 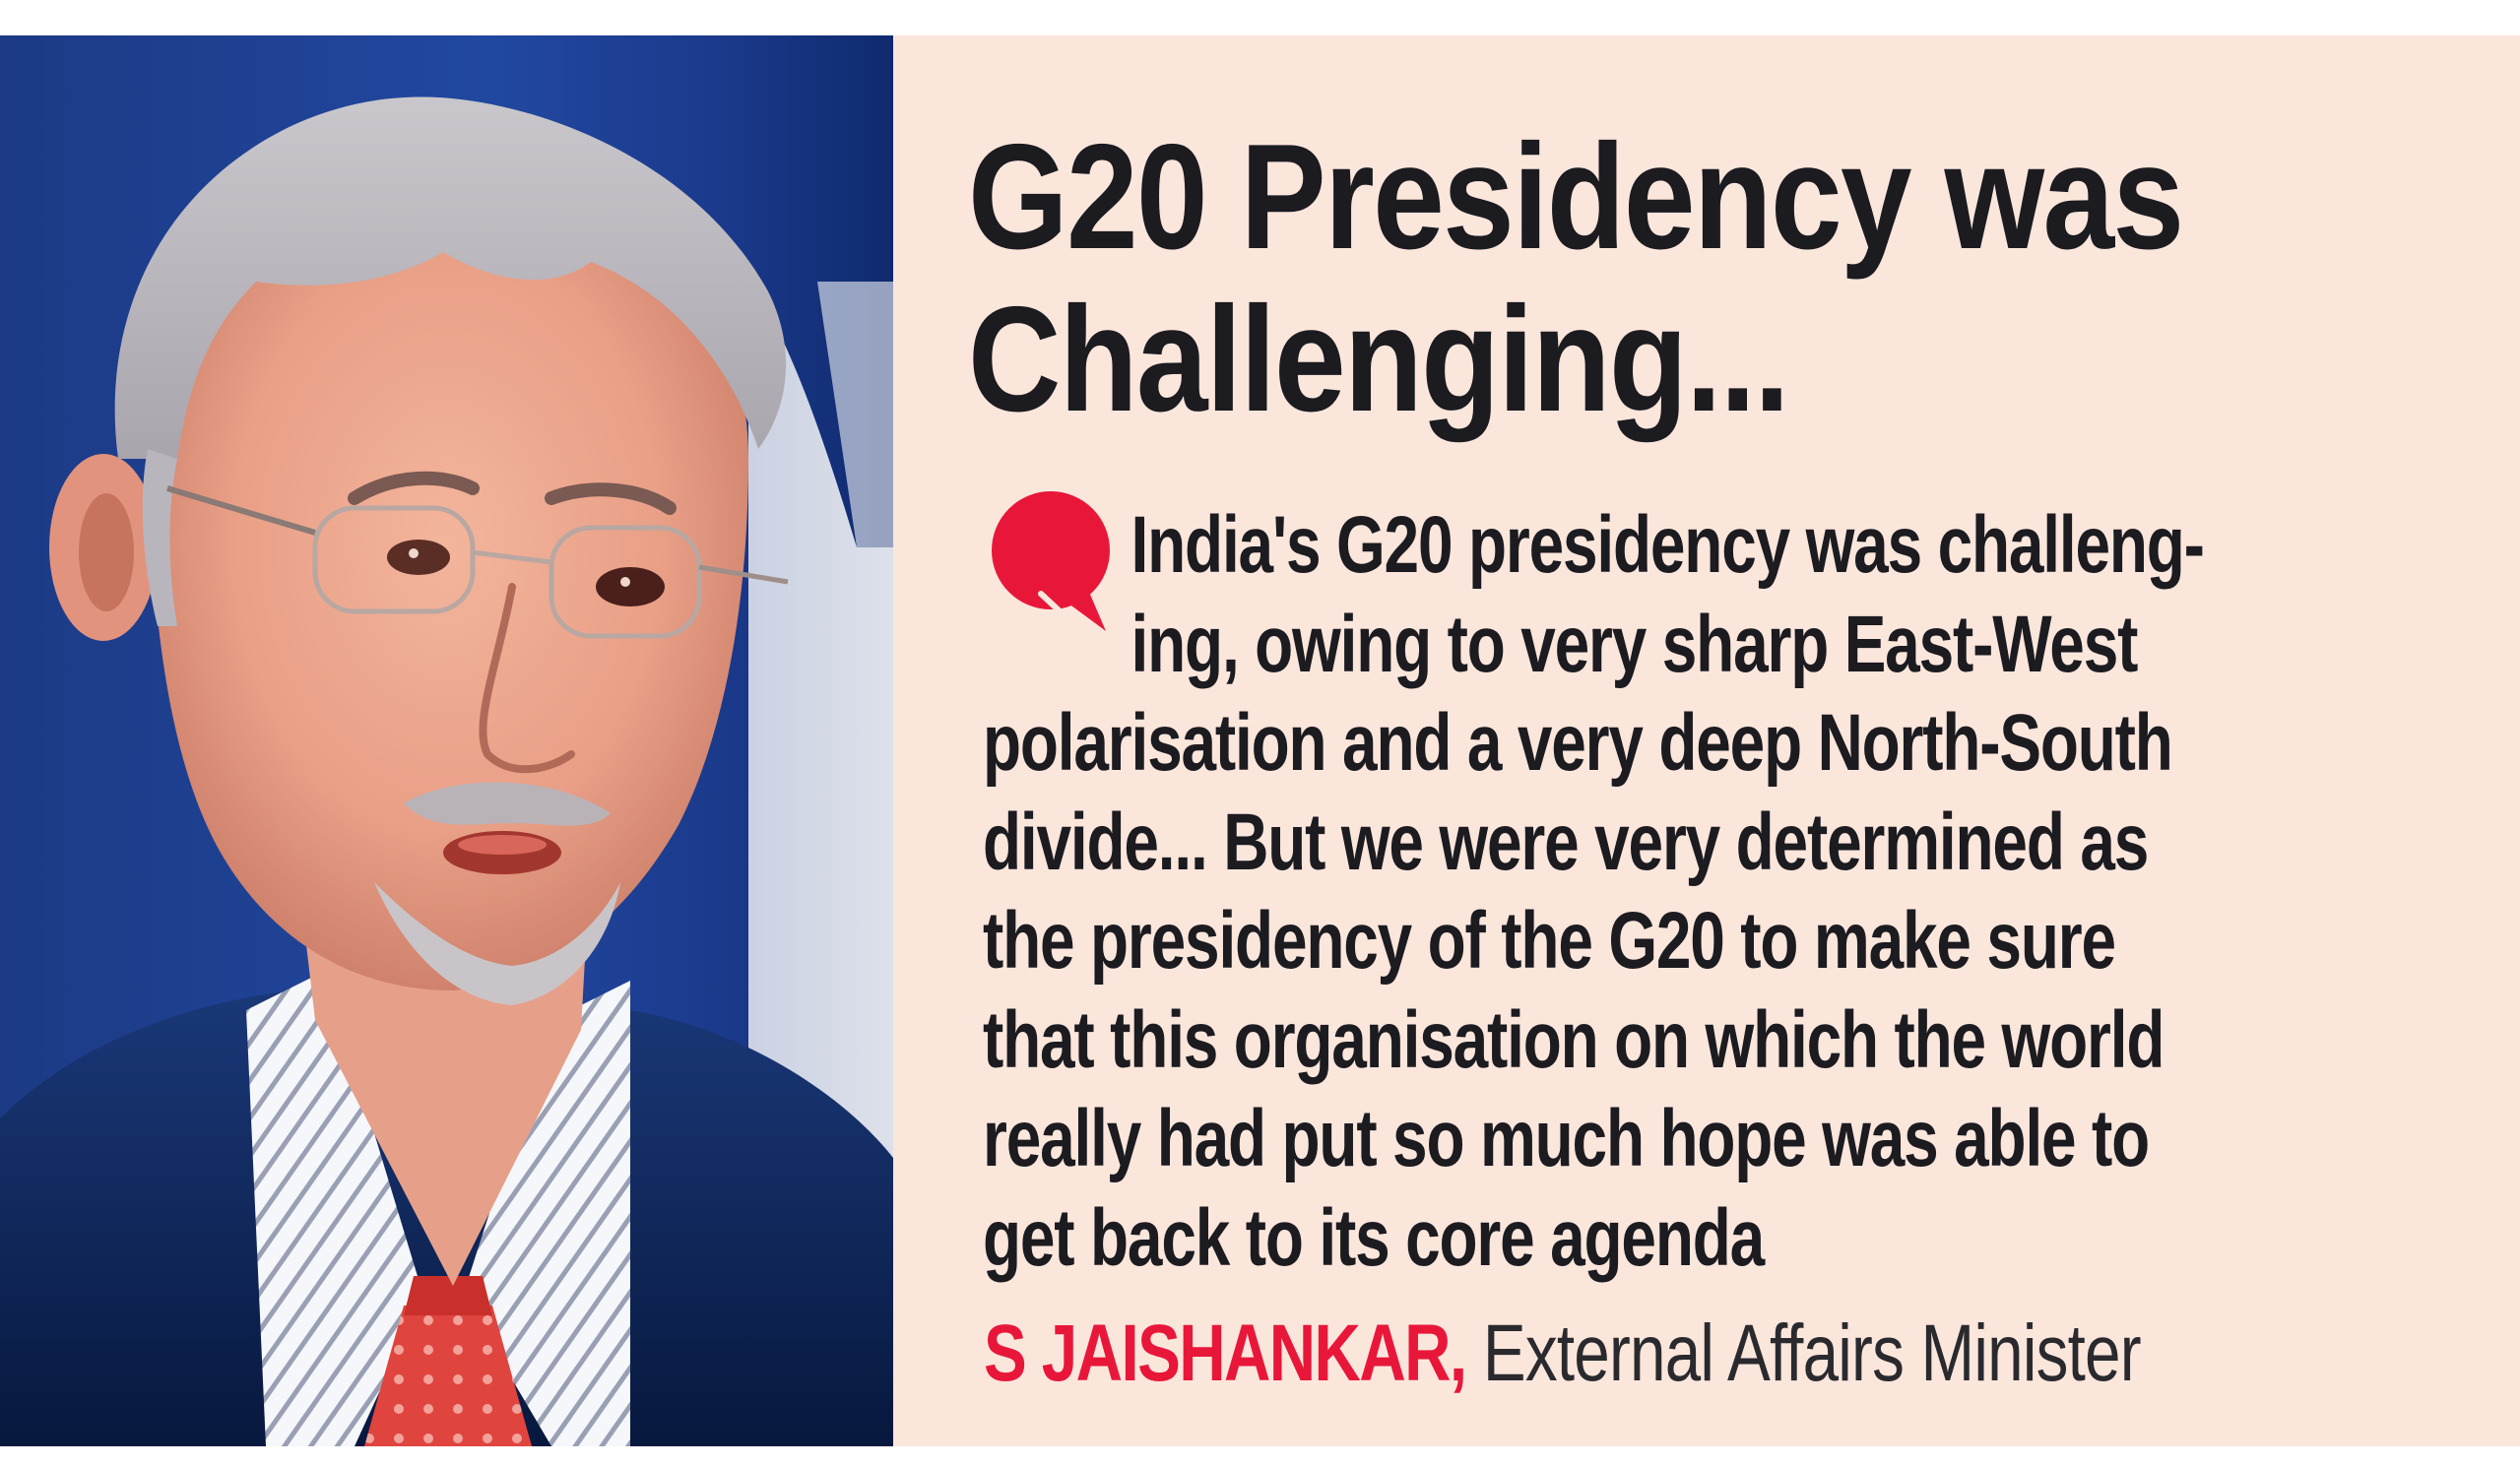 What do you see at coordinates (1635, 644) in the screenshot?
I see `quote-line-2: ing, owing to very sharp East-West` at bounding box center [1635, 644].